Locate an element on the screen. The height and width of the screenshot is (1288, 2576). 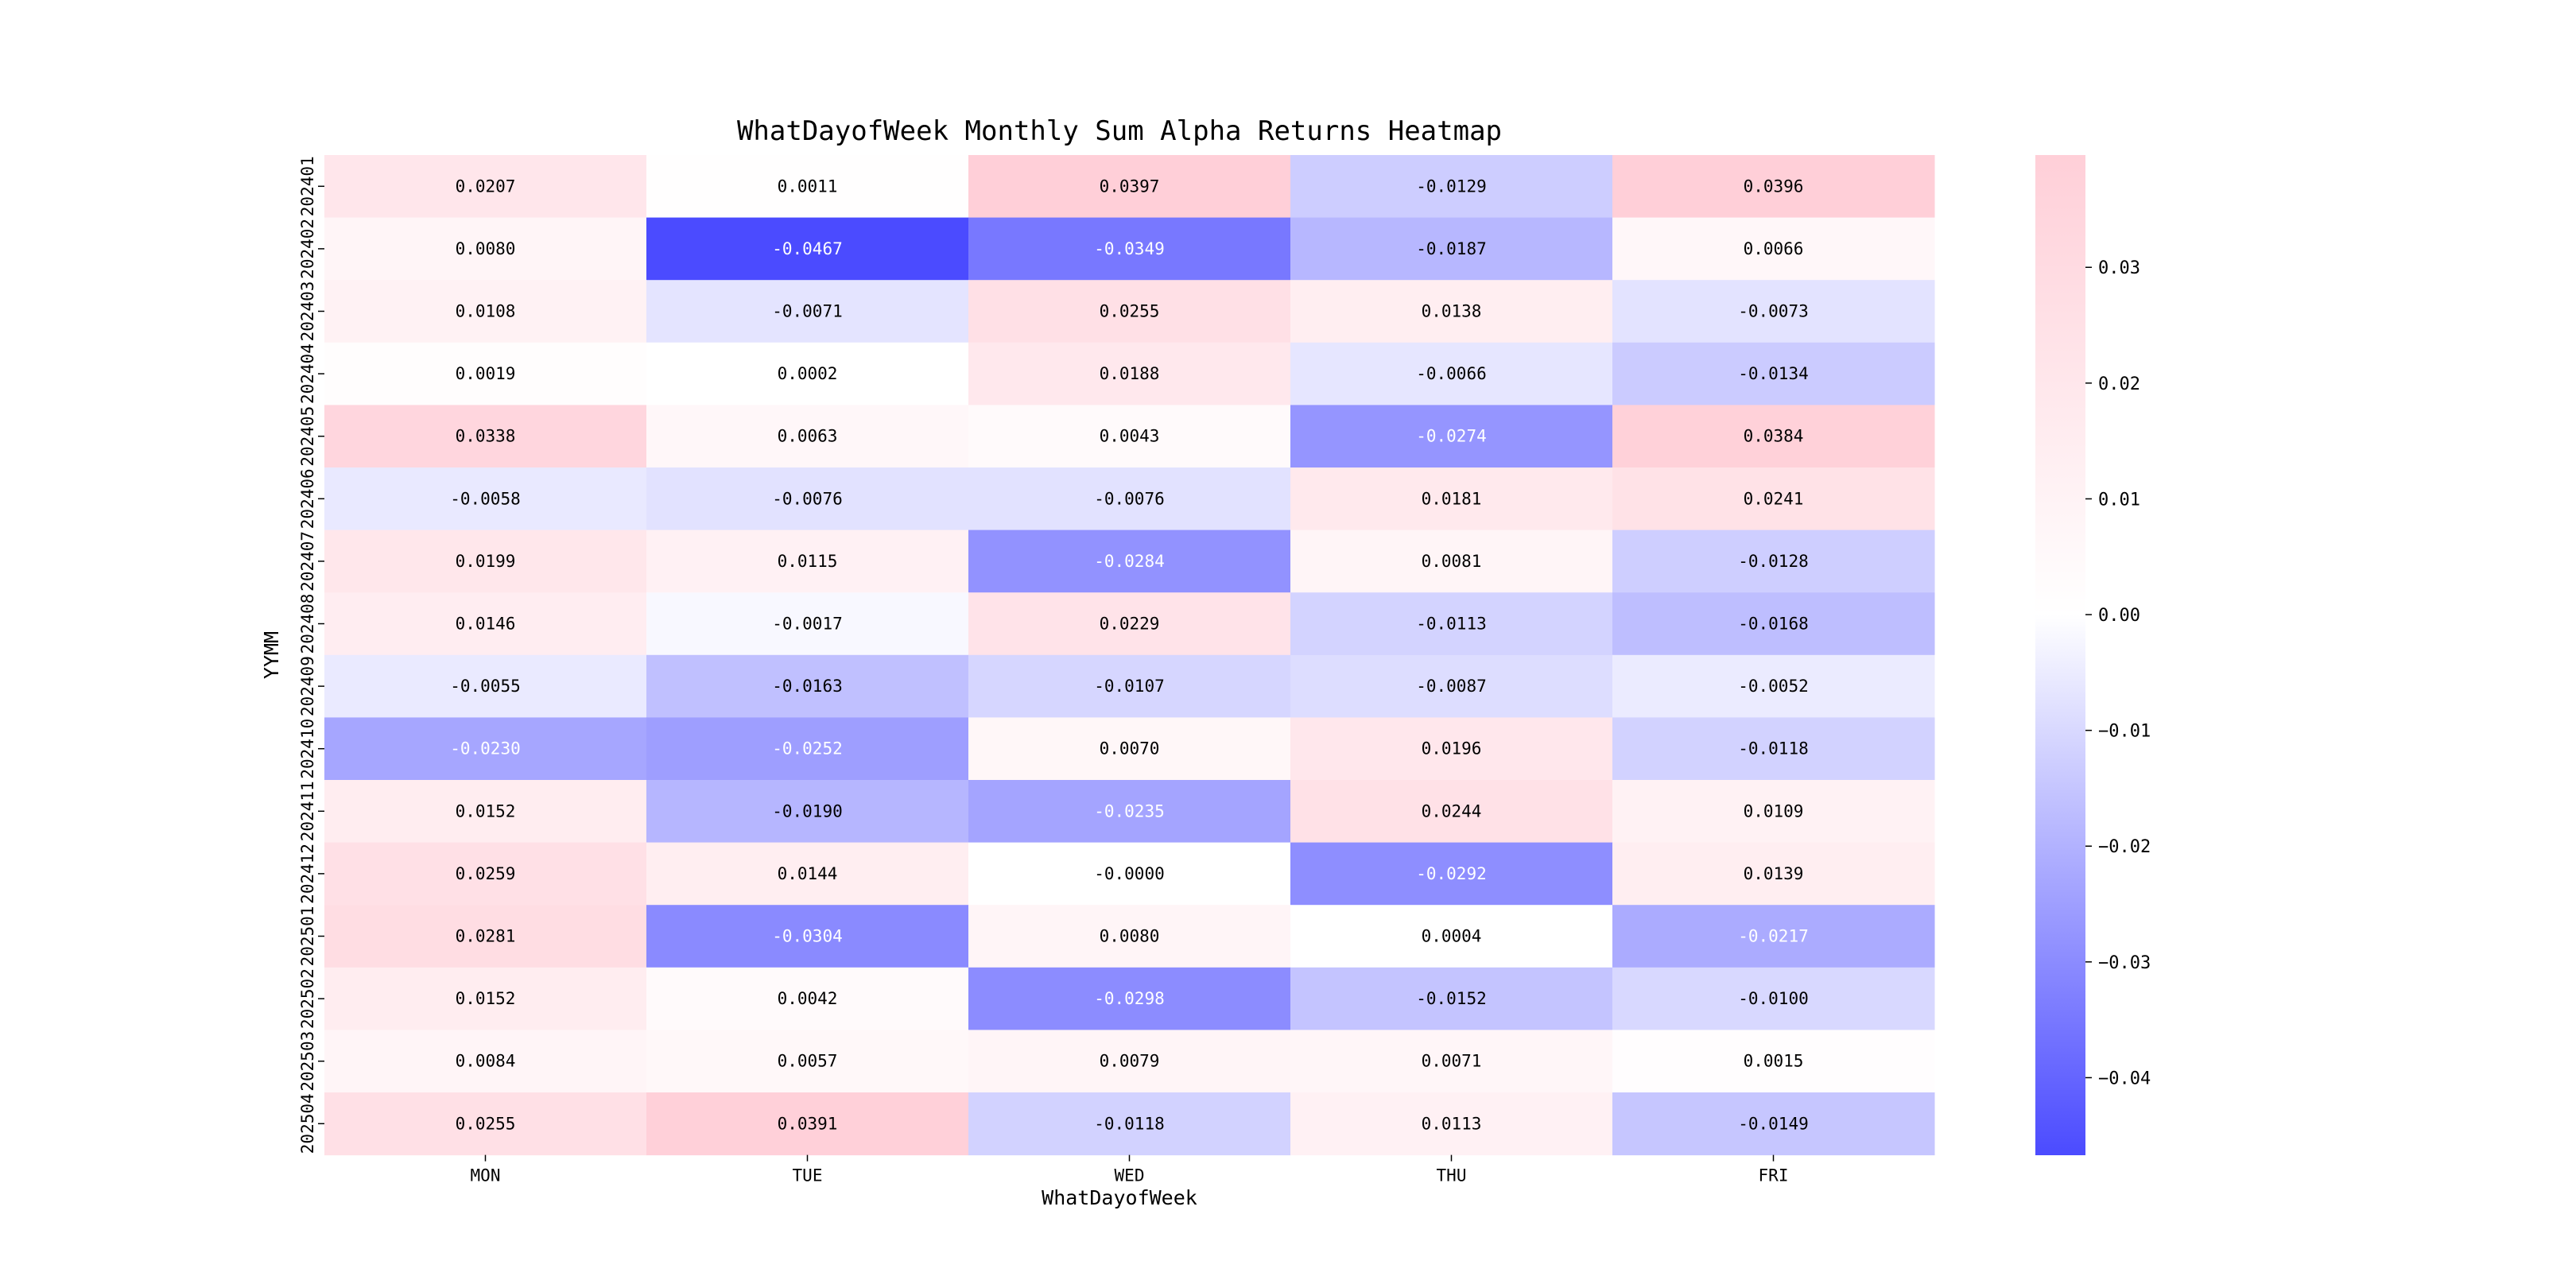
cell-value-label: -0.0118 is located at coordinates (1129, 1124).